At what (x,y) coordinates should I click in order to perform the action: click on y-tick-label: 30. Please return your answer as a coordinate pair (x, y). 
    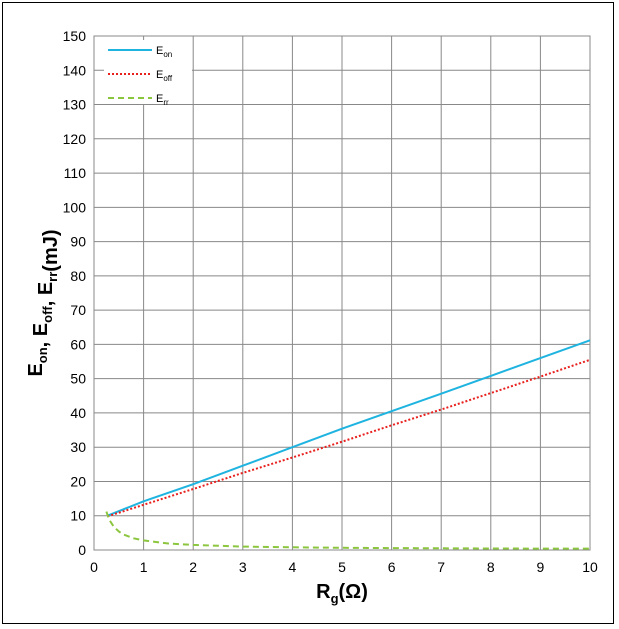
    Looking at the image, I should click on (78, 447).